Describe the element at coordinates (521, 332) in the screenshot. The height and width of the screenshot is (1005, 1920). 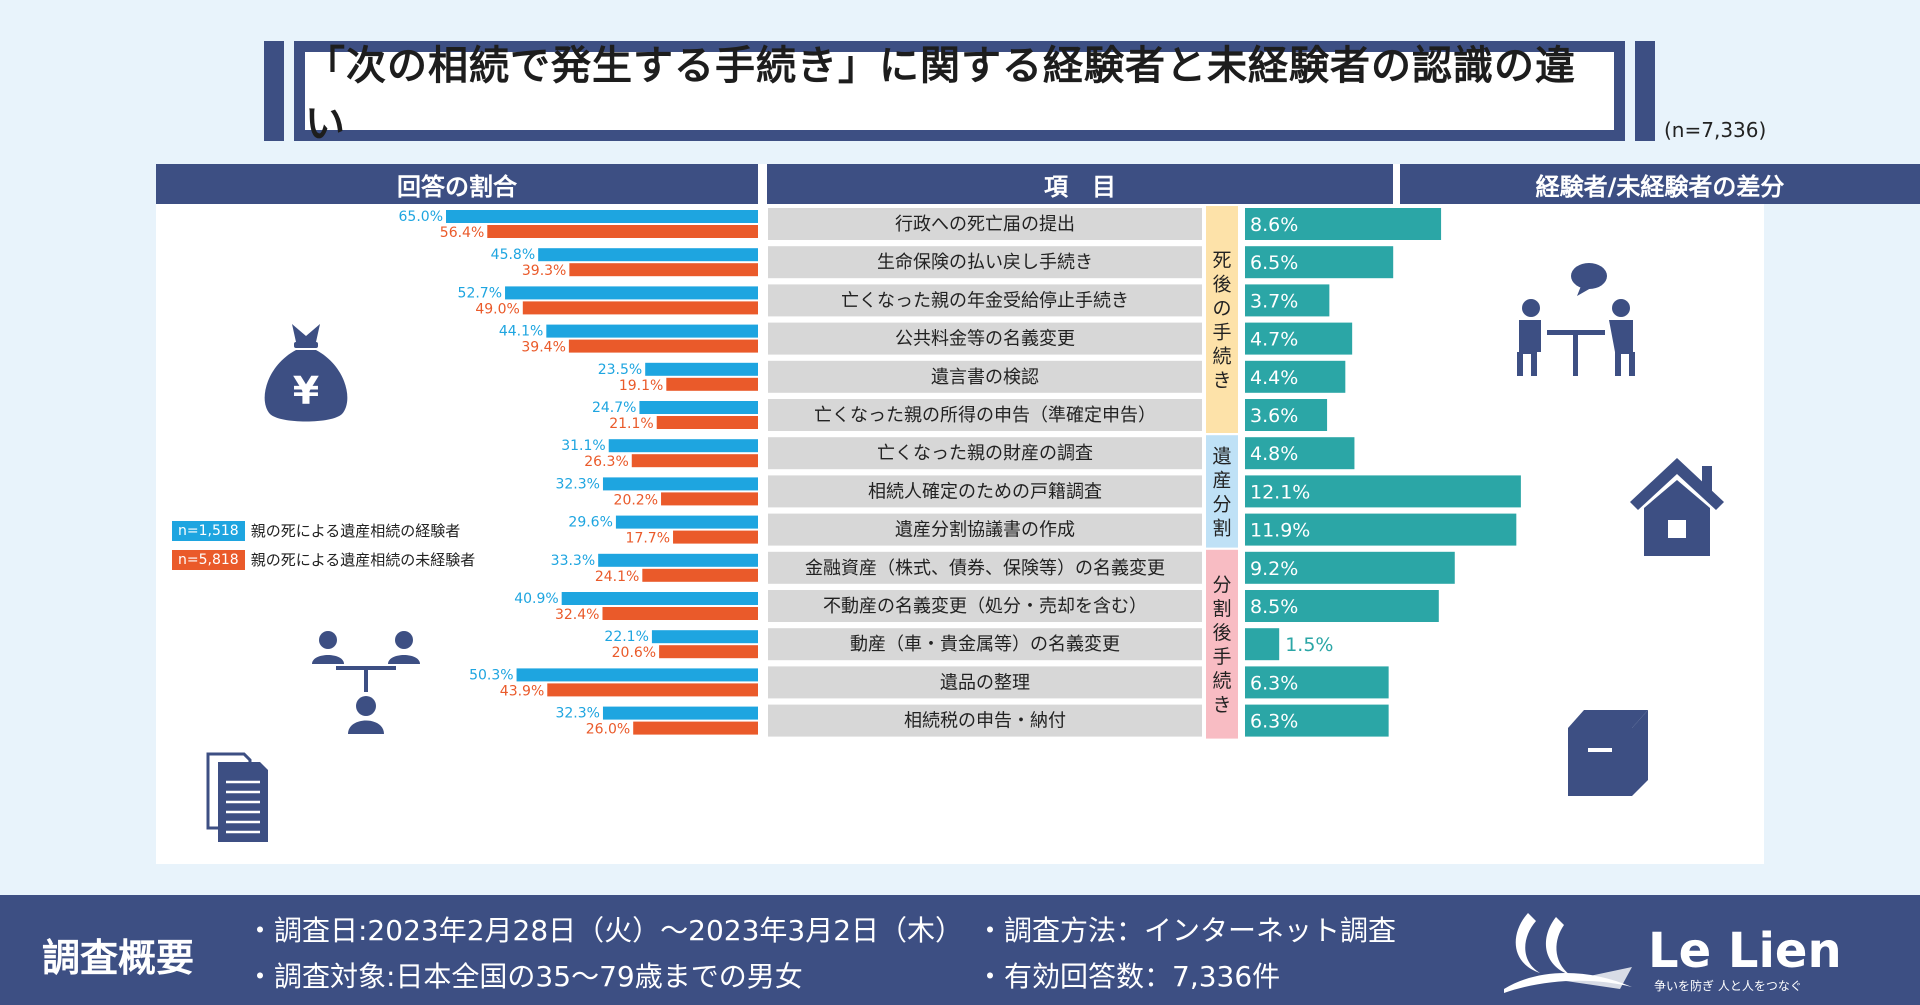
I see `label-experienced: 44.1%` at that location.